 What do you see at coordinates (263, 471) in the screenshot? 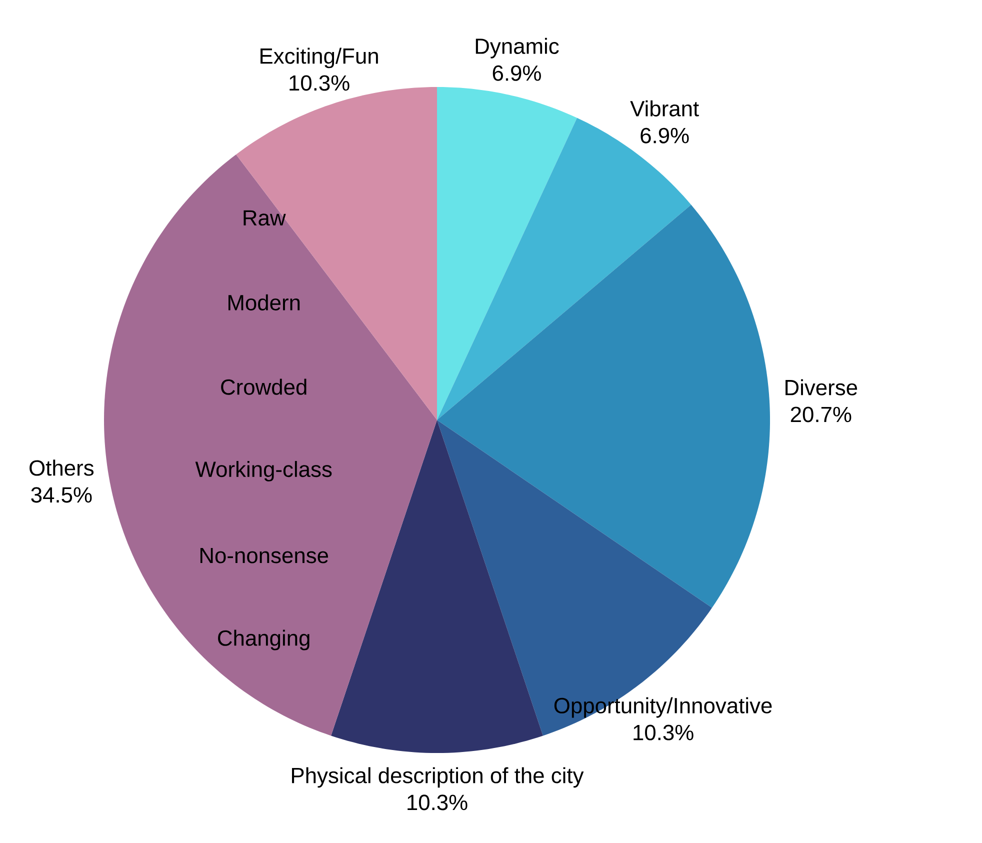
I see `text: Working-class` at bounding box center [263, 471].